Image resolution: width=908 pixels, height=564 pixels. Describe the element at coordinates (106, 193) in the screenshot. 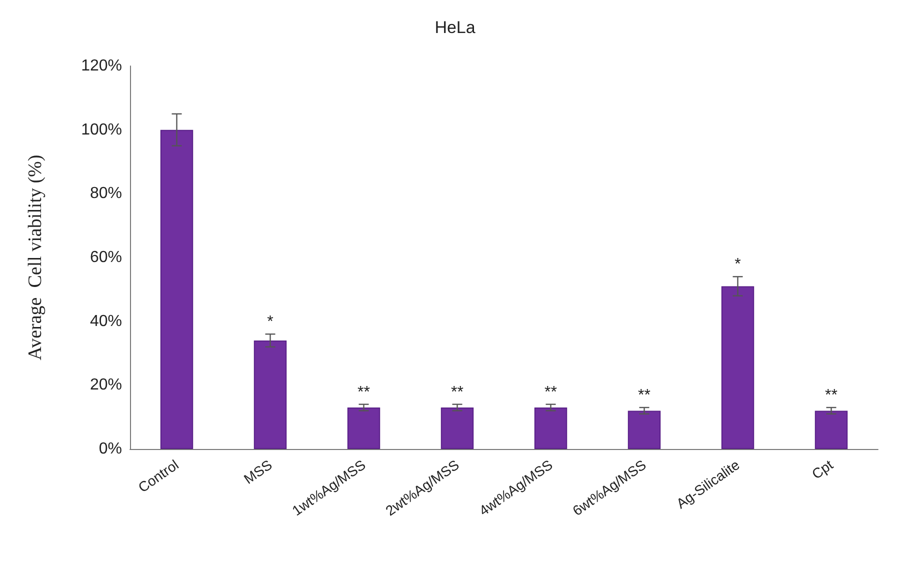

I see `y-tick-label: 80%` at that location.